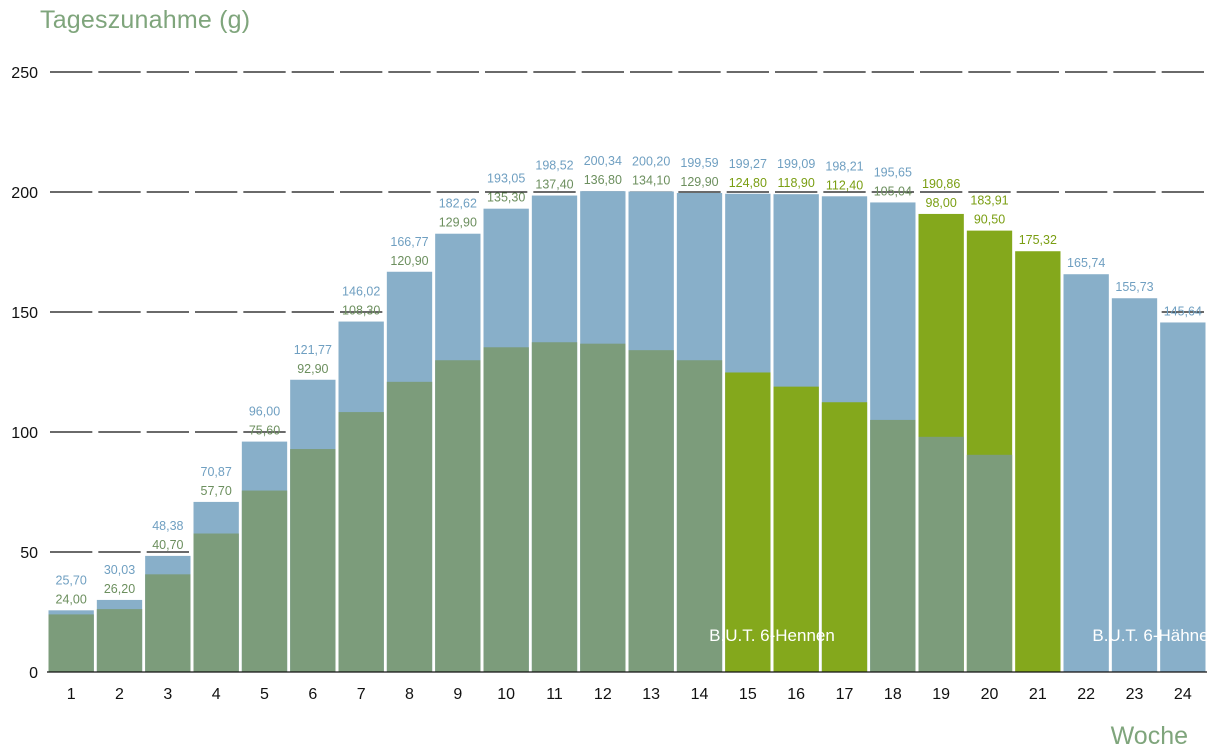 The width and height of the screenshot is (1214, 756). What do you see at coordinates (699, 163) in the screenshot?
I see `data-label-top: 199,59` at bounding box center [699, 163].